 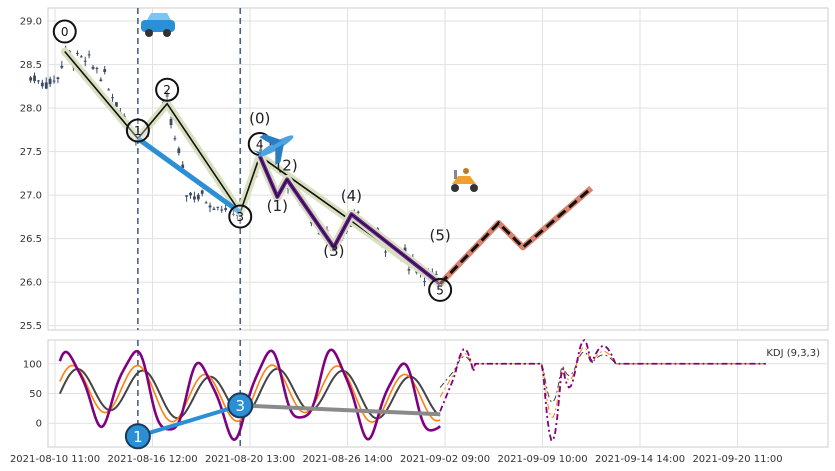 What do you see at coordinates (445, 459) in the screenshot?
I see `x-tick-label: 2021-09-02 09:00` at bounding box center [445, 459].